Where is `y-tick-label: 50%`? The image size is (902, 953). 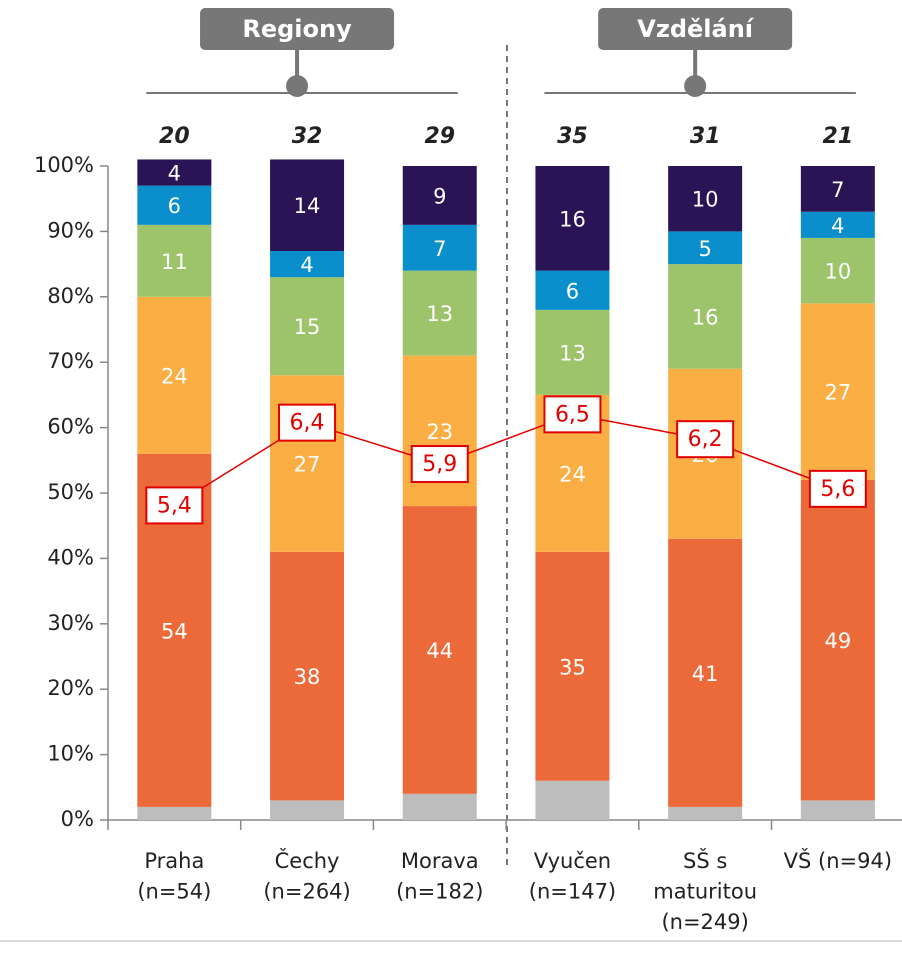 y-tick-label: 50% is located at coordinates (70, 492).